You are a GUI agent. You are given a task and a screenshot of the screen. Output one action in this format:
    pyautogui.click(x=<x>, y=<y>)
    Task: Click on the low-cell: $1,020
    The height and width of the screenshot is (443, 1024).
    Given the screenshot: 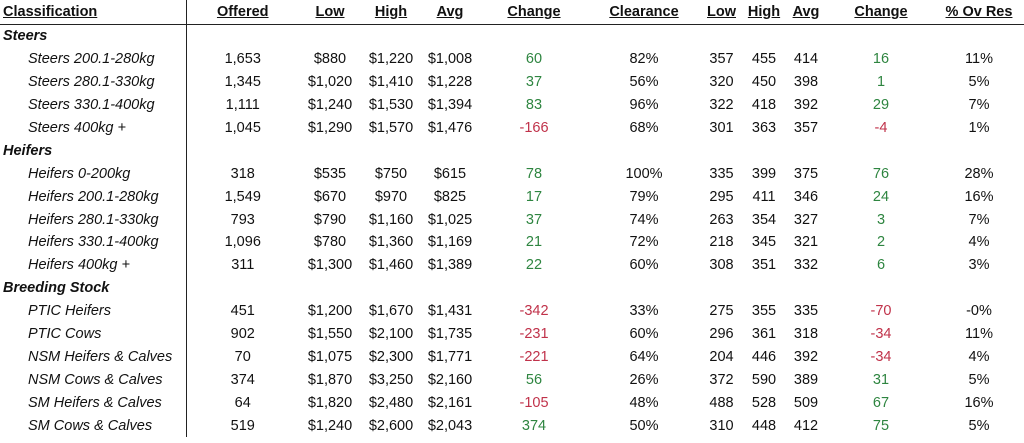 What is the action you would take?
    pyautogui.click(x=330, y=82)
    